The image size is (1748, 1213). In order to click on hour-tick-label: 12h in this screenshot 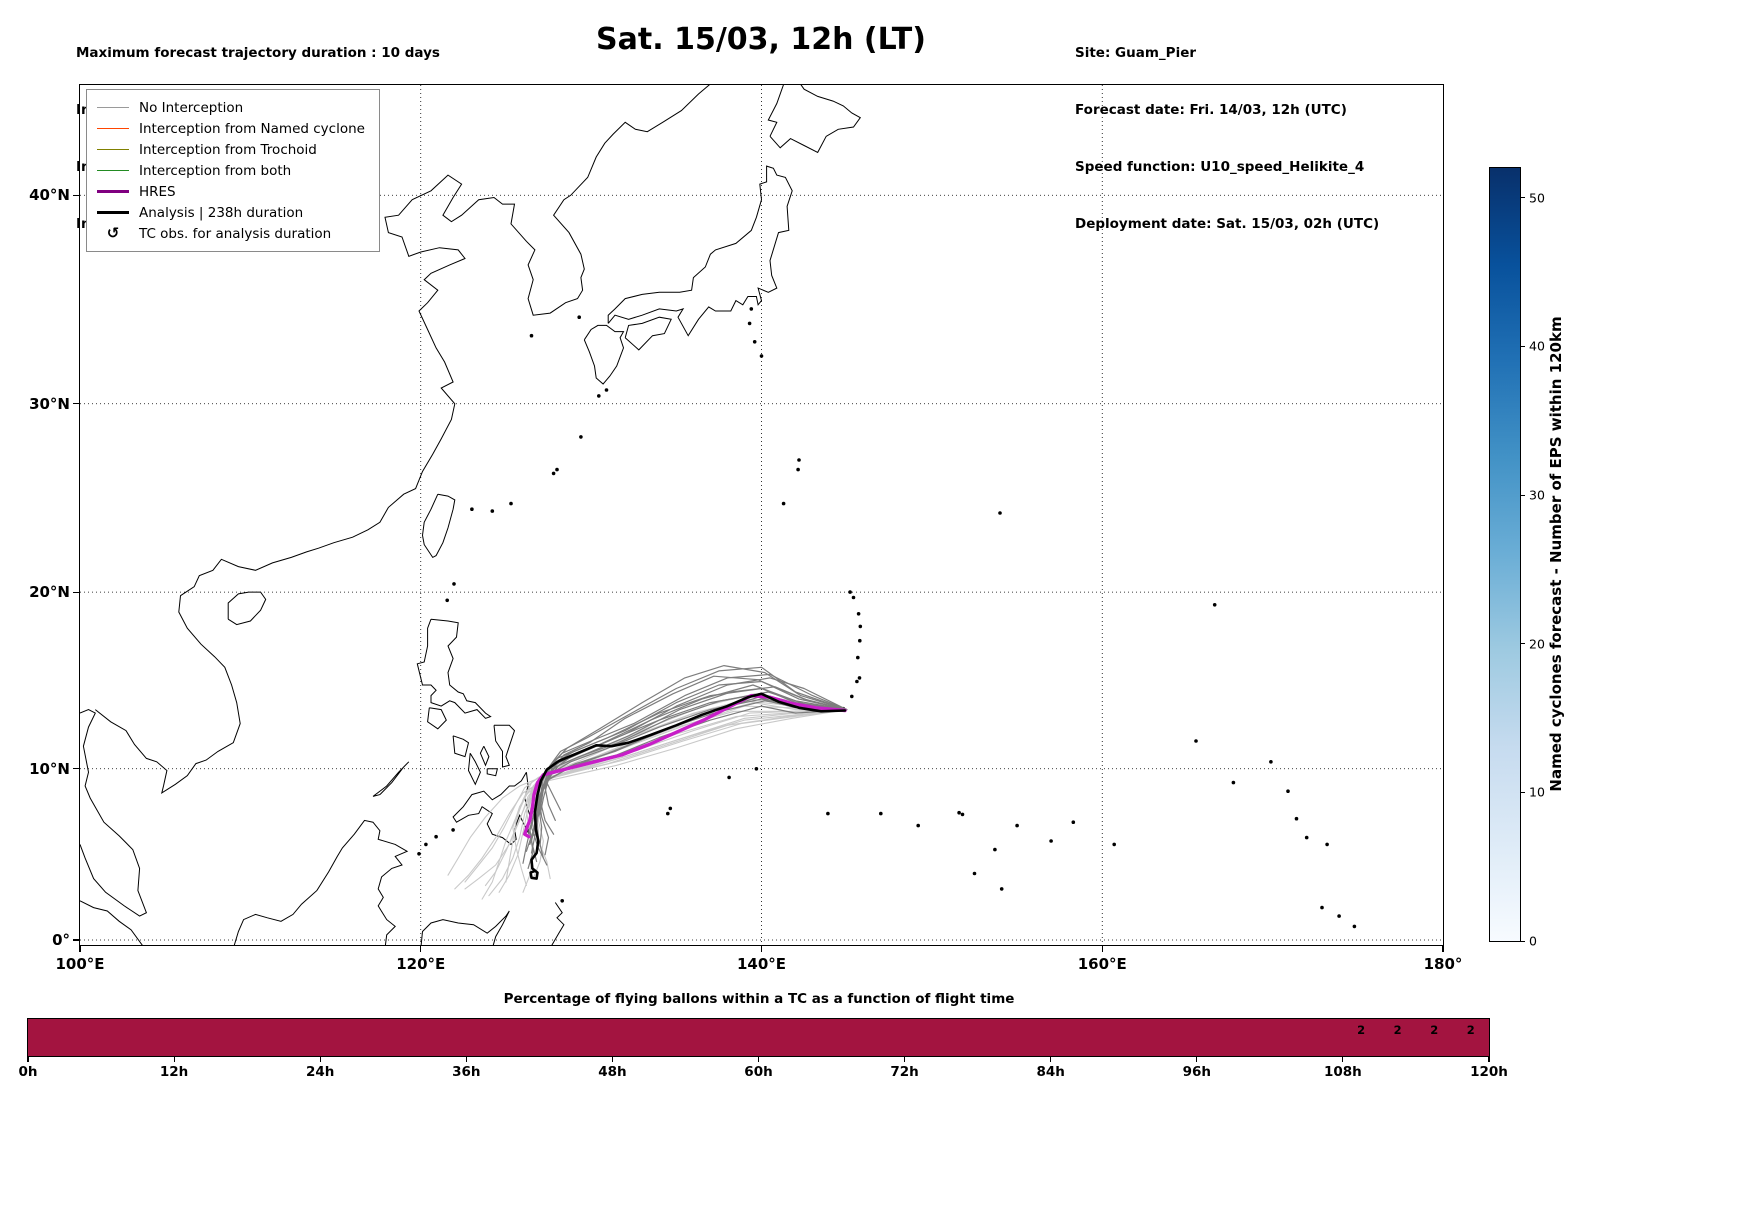, I will do `click(174, 1072)`.